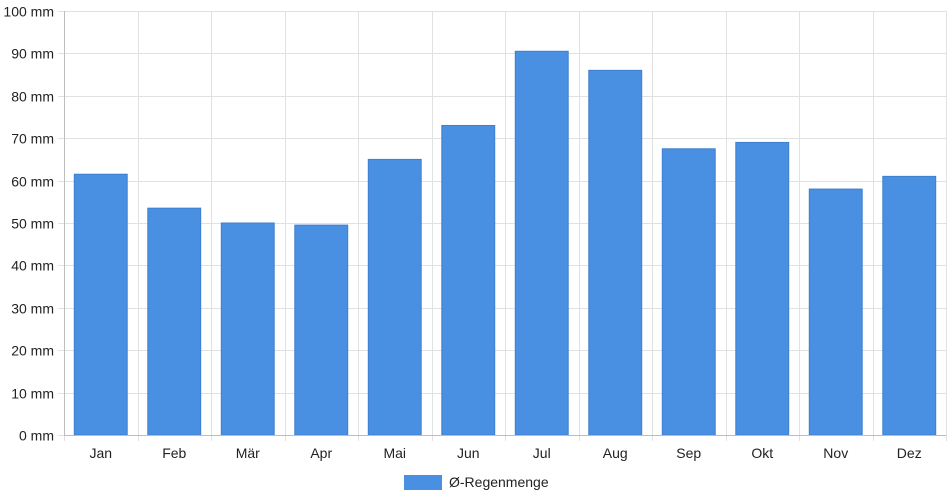 This screenshot has width=952, height=500. I want to click on y-tick-label: 30 mm, so click(32, 309).